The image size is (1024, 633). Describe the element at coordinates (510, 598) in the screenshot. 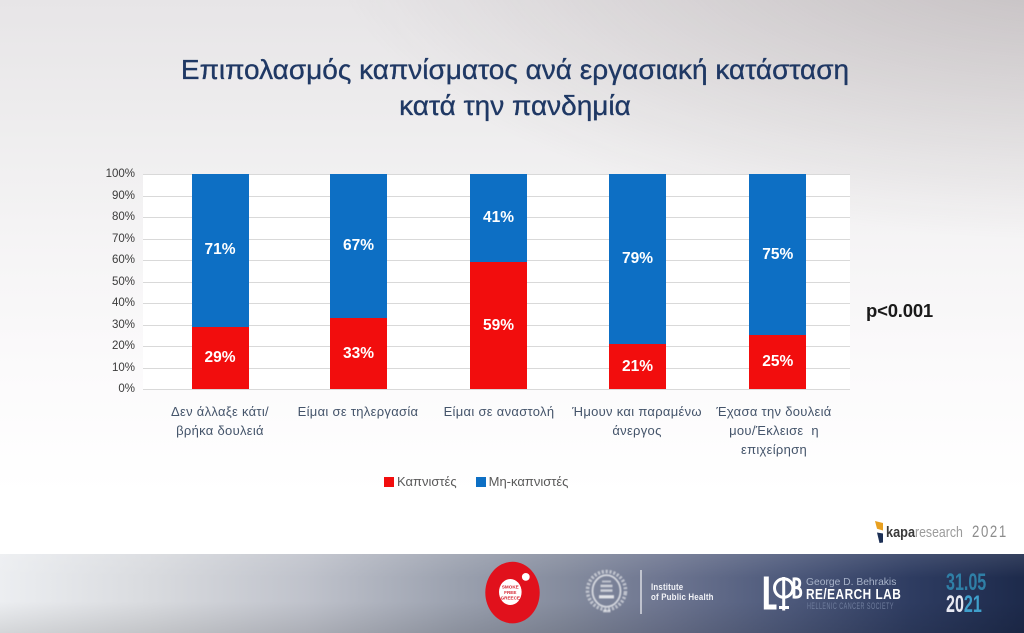

I see `svg-text: GREECE` at that location.